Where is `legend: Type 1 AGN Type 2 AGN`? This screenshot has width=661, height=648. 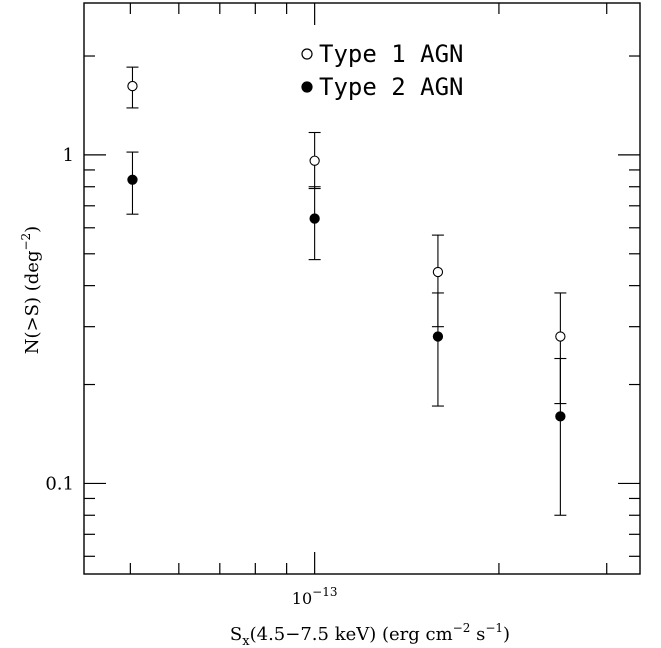
legend: Type 1 AGN Type 2 AGN is located at coordinates (383, 70).